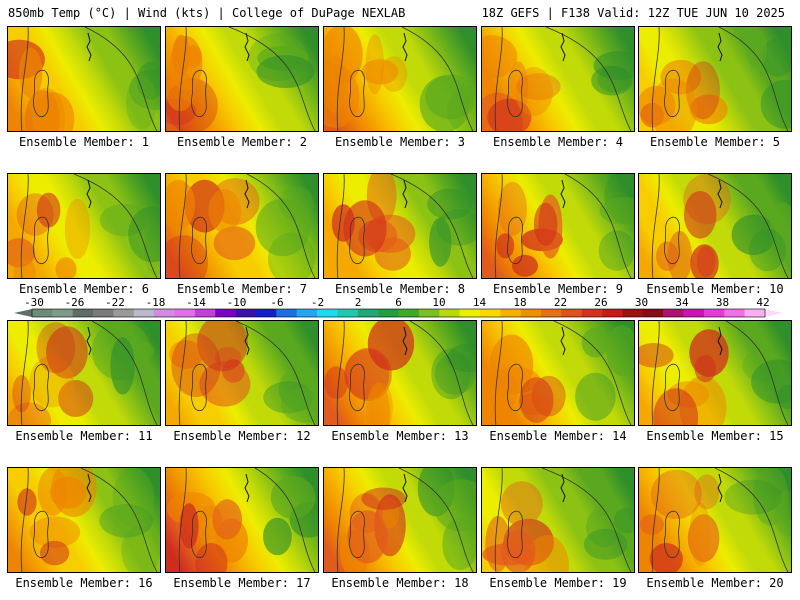  Describe the element at coordinates (560, 302) in the screenshot. I see `colorbar-tick-label: 22` at that location.